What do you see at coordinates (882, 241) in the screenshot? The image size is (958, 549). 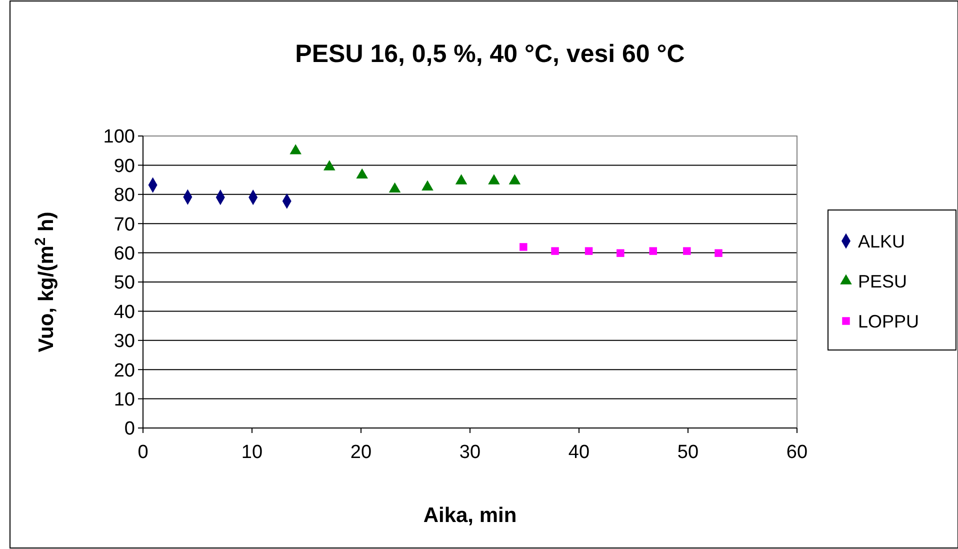 I see `legend-label: ALKU` at bounding box center [882, 241].